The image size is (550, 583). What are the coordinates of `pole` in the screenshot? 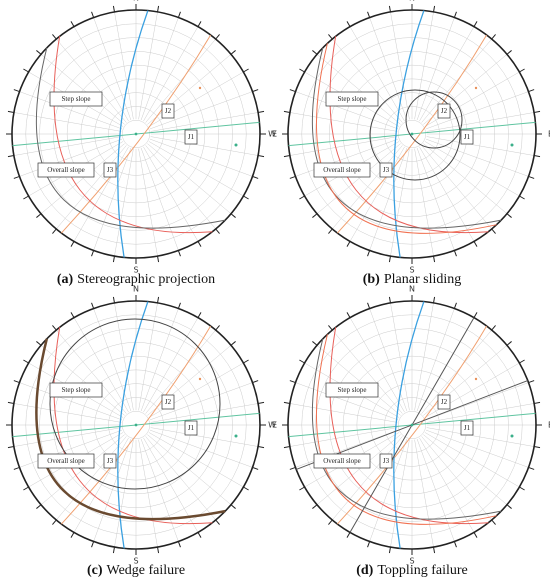 It's located at (512, 436).